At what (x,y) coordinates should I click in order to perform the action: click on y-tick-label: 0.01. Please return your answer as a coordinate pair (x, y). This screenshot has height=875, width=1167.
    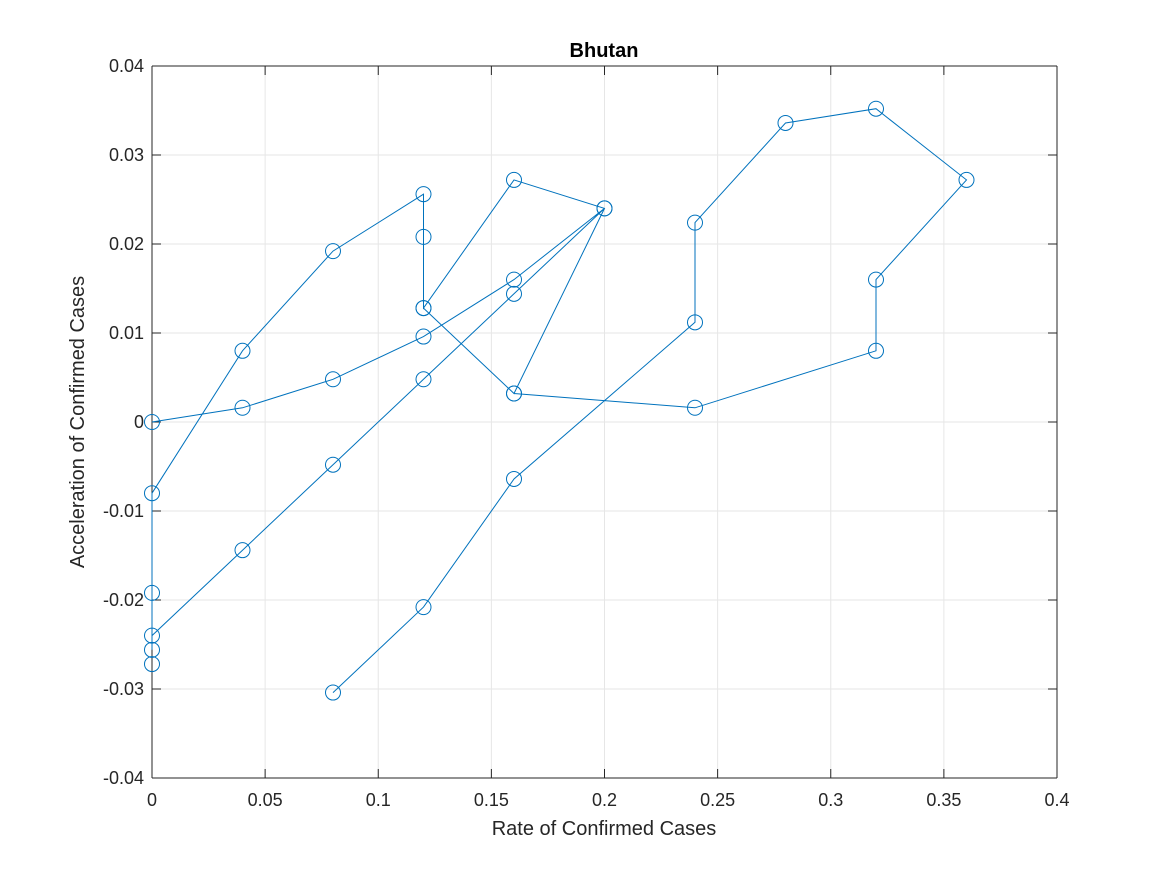
    Looking at the image, I should click on (126, 333).